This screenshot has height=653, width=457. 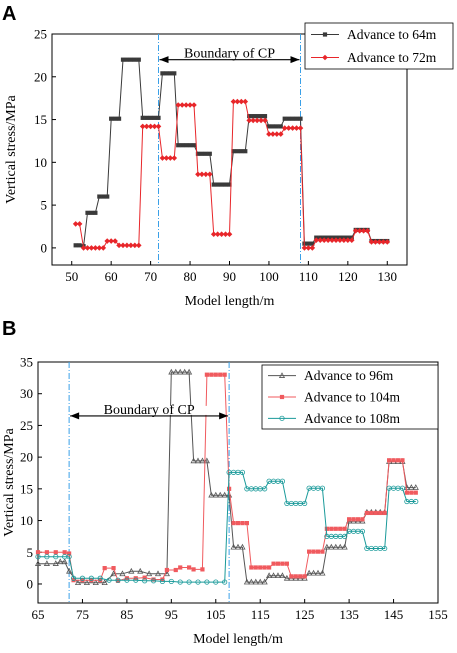 I want to click on x-tick-label: 155, so click(x=438, y=614).